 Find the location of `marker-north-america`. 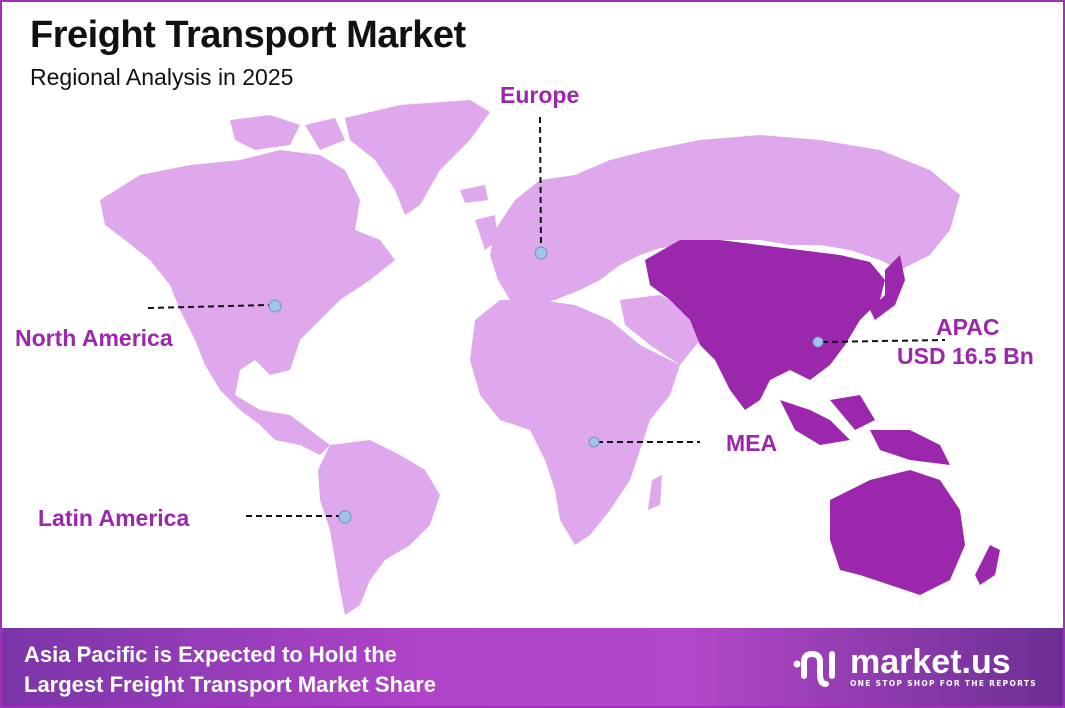

marker-north-america is located at coordinates (275, 306).